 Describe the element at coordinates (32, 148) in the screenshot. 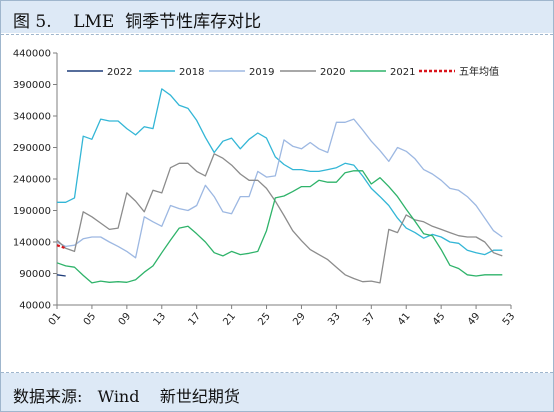

I see `y-tick-label: 290000` at that location.